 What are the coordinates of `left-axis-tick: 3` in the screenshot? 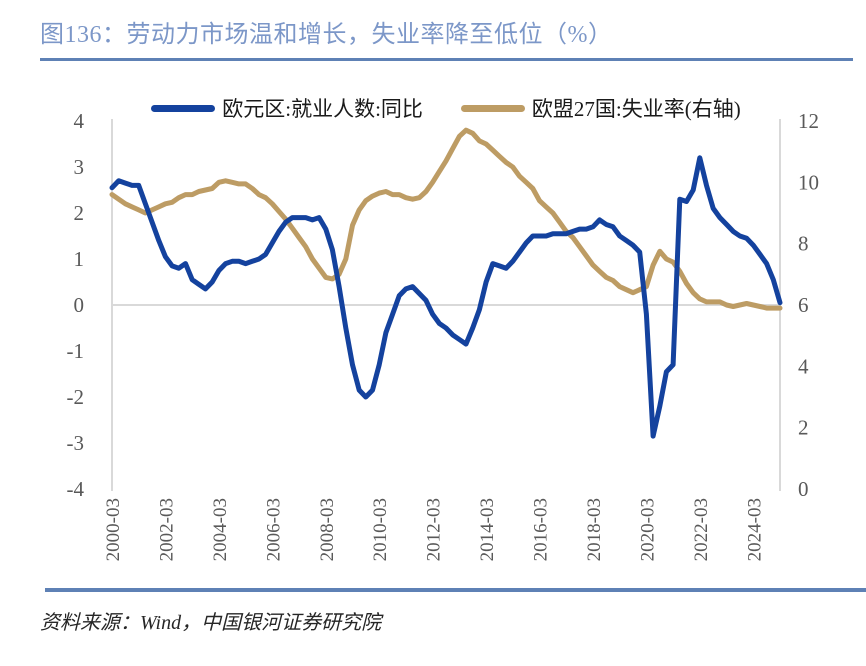 It's located at (79, 167).